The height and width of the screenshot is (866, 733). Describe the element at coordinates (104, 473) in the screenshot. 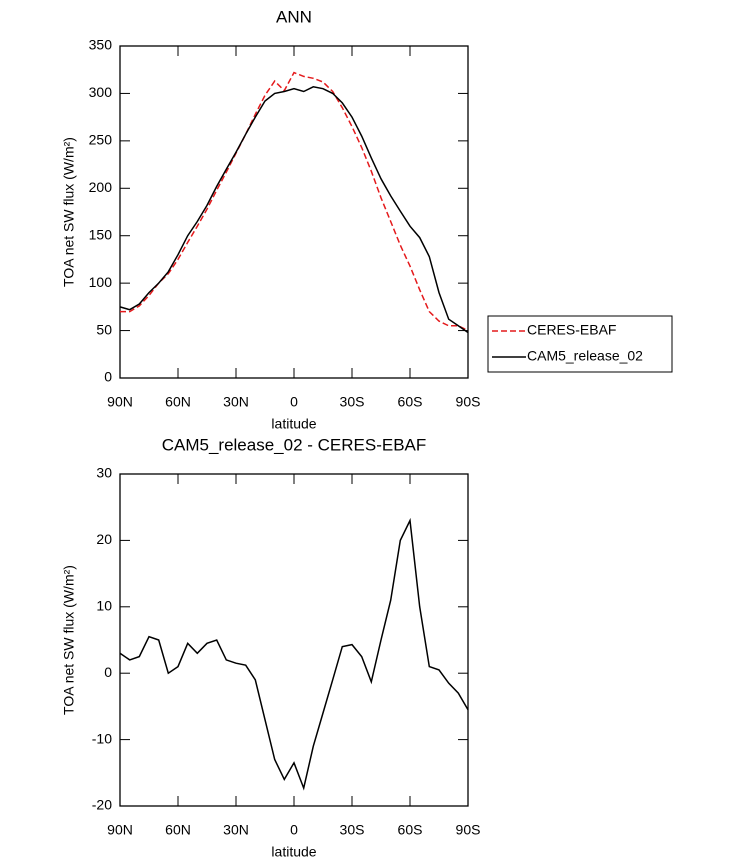

I see `y-tick-label: 30` at that location.